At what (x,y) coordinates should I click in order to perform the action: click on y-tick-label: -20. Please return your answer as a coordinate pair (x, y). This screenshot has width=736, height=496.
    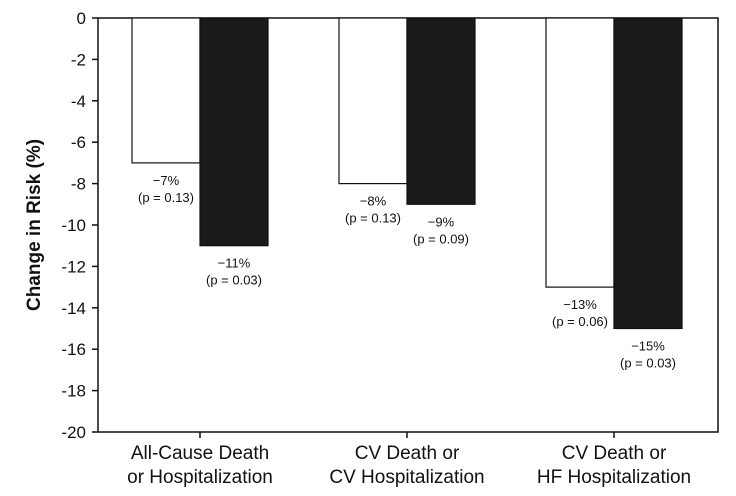
    Looking at the image, I should click on (73, 432).